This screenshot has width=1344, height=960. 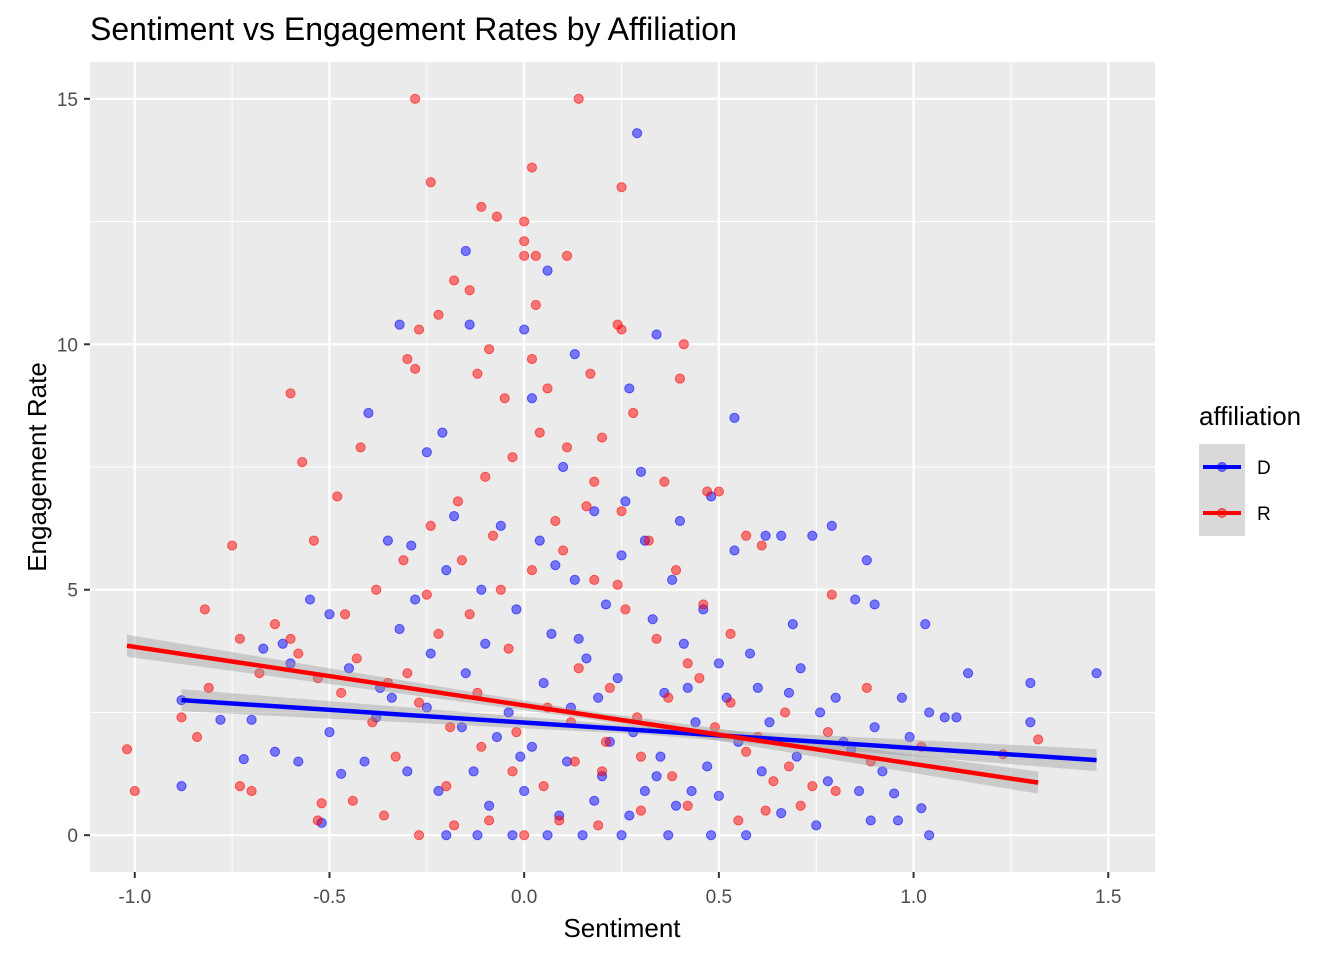 What do you see at coordinates (1222, 513) in the screenshot?
I see `legend-point-r` at bounding box center [1222, 513].